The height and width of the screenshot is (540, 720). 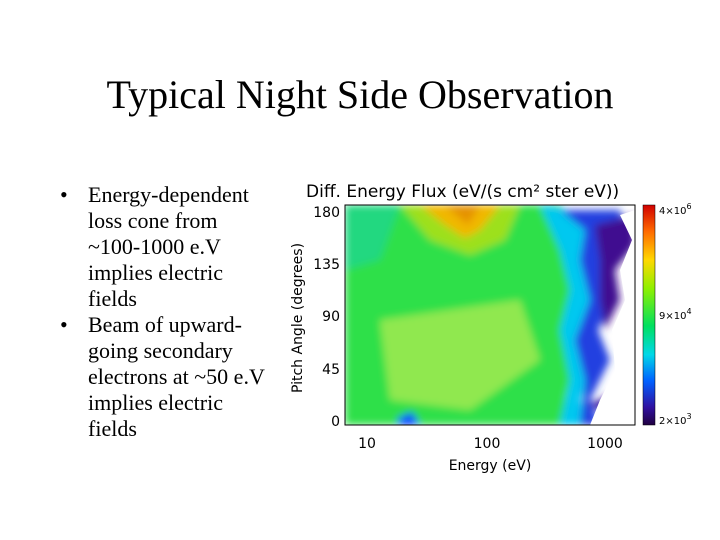 What do you see at coordinates (688, 311) in the screenshot?
I see `colorbar-exponent: 4` at bounding box center [688, 311].